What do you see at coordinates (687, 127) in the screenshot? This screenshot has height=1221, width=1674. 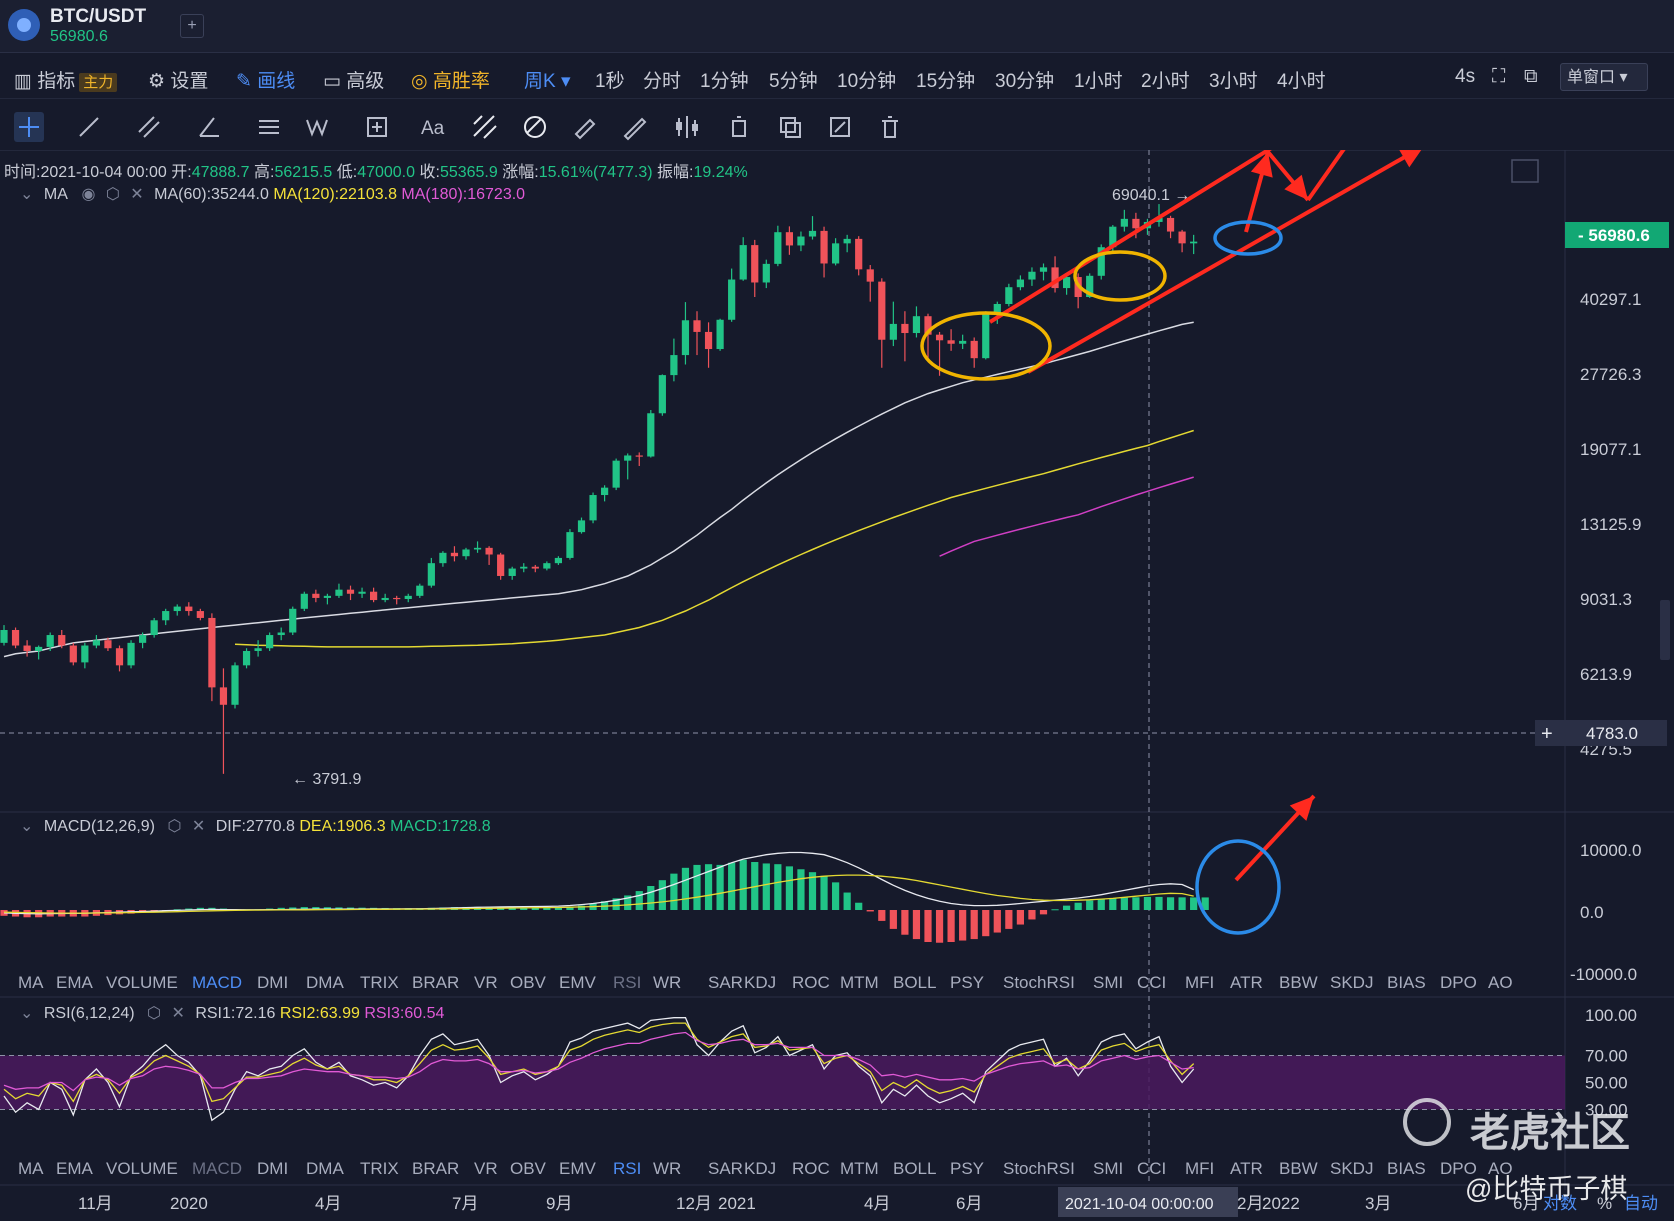 I see `candles-icon` at bounding box center [687, 127].